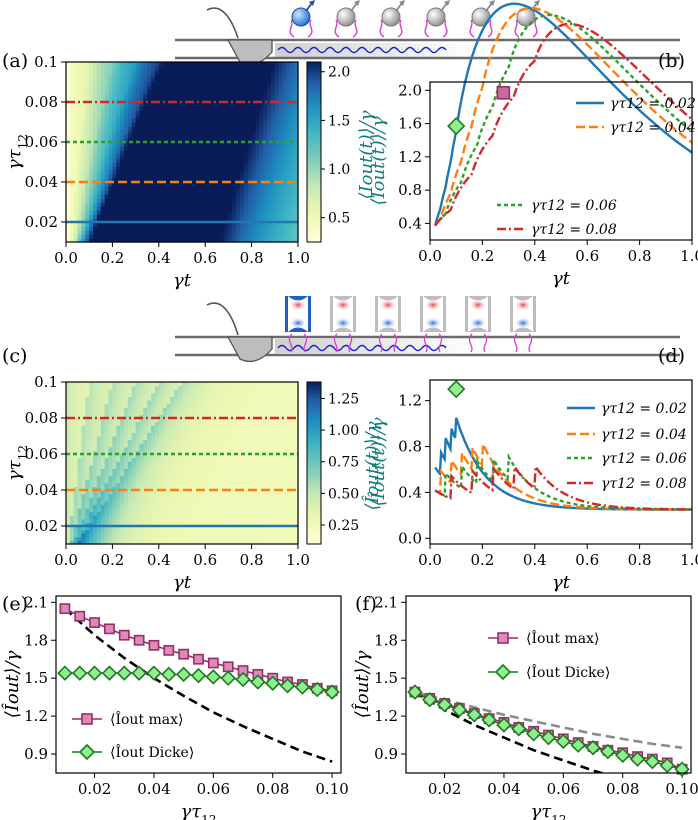  Describe the element at coordinates (410, 90) in the screenshot. I see `y-tick-label: 2.0` at that location.